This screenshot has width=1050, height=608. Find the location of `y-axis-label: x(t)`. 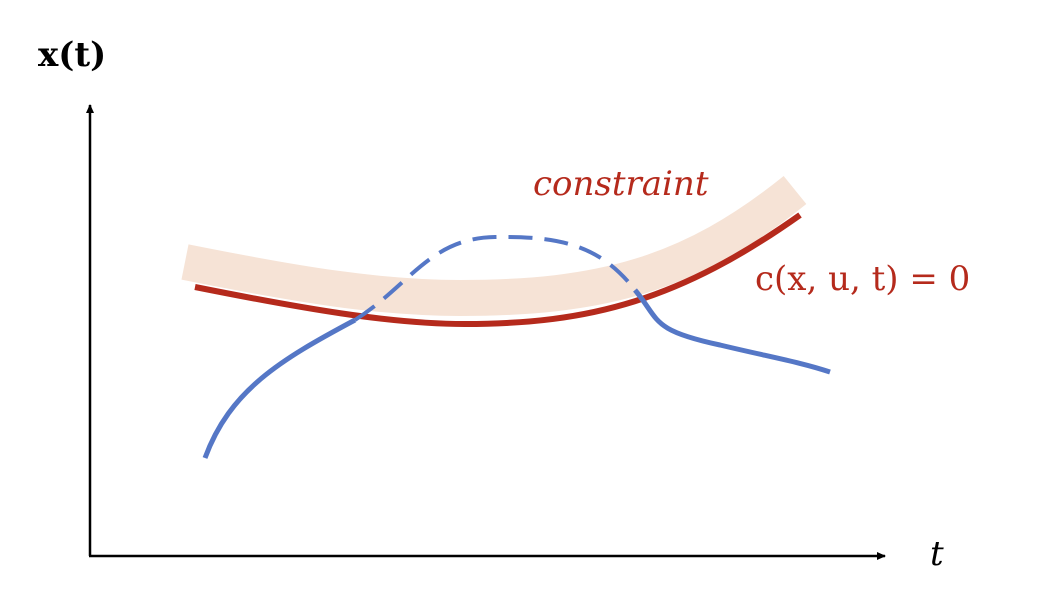

y-axis-label: x(t) is located at coordinates (72, 55).